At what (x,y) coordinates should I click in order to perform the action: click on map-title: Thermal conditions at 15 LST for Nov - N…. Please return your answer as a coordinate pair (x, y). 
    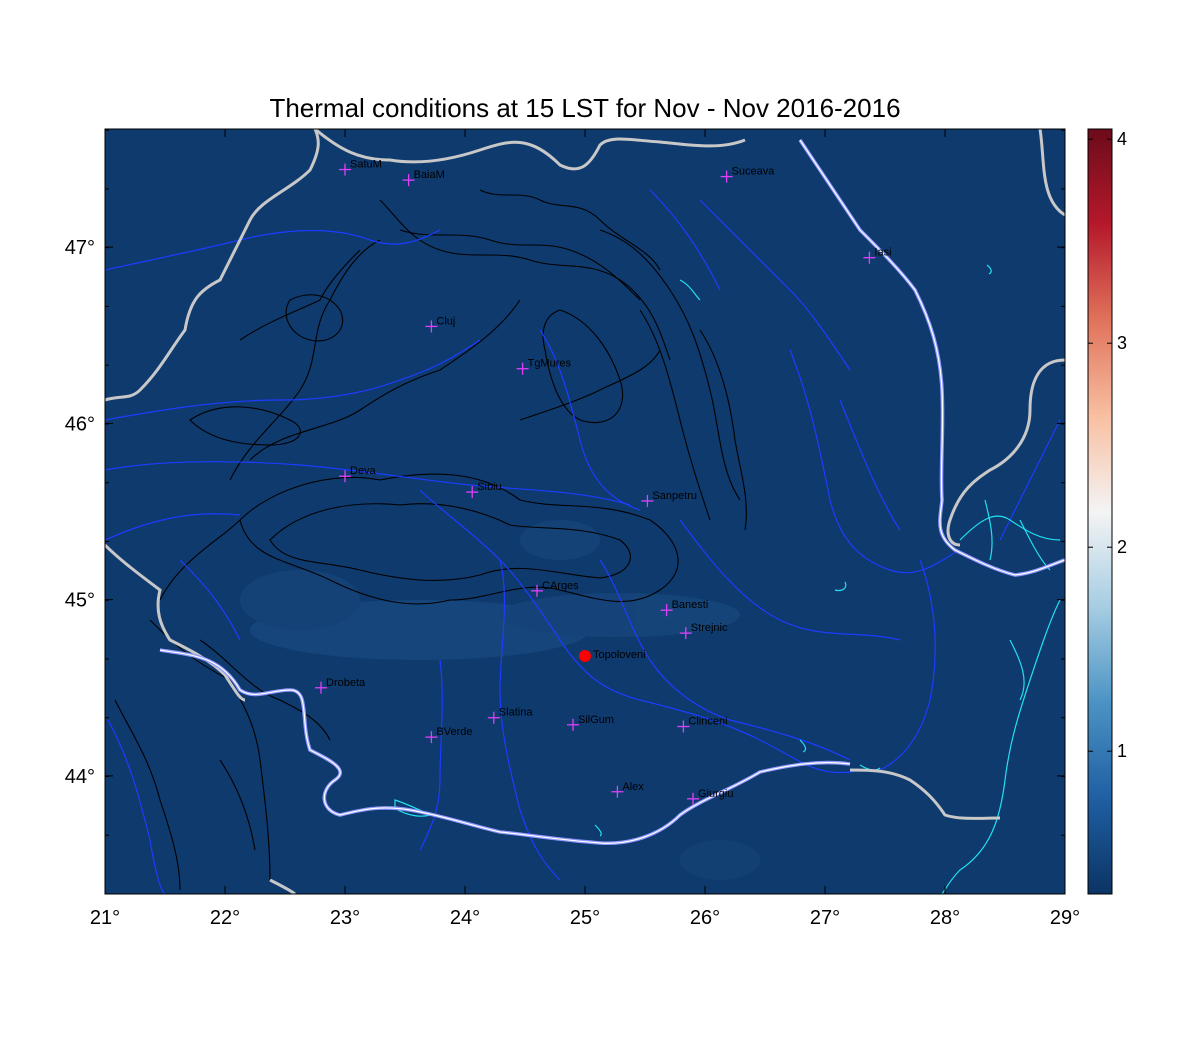
    Looking at the image, I should click on (584, 108).